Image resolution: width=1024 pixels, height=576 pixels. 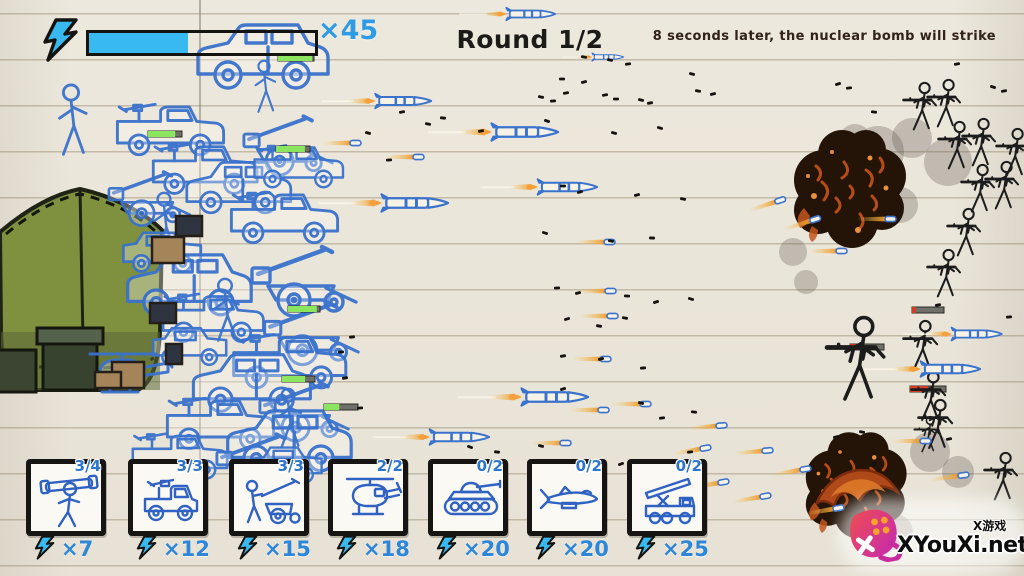 What do you see at coordinates (202, 43) in the screenshot?
I see `energy-bar` at bounding box center [202, 43].